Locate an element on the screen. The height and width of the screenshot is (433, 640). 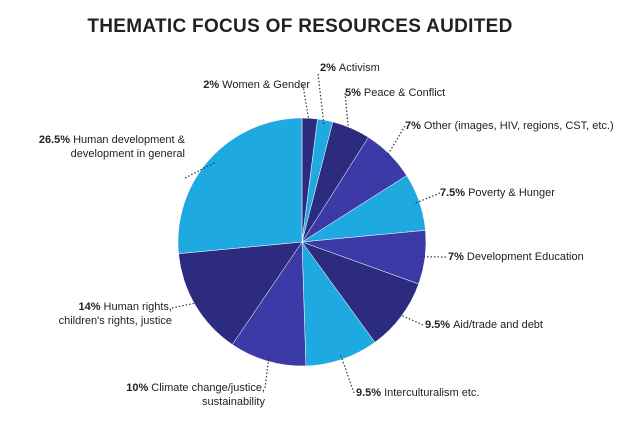
category-label: Poverty & Hunger is located at coordinates (511, 193).